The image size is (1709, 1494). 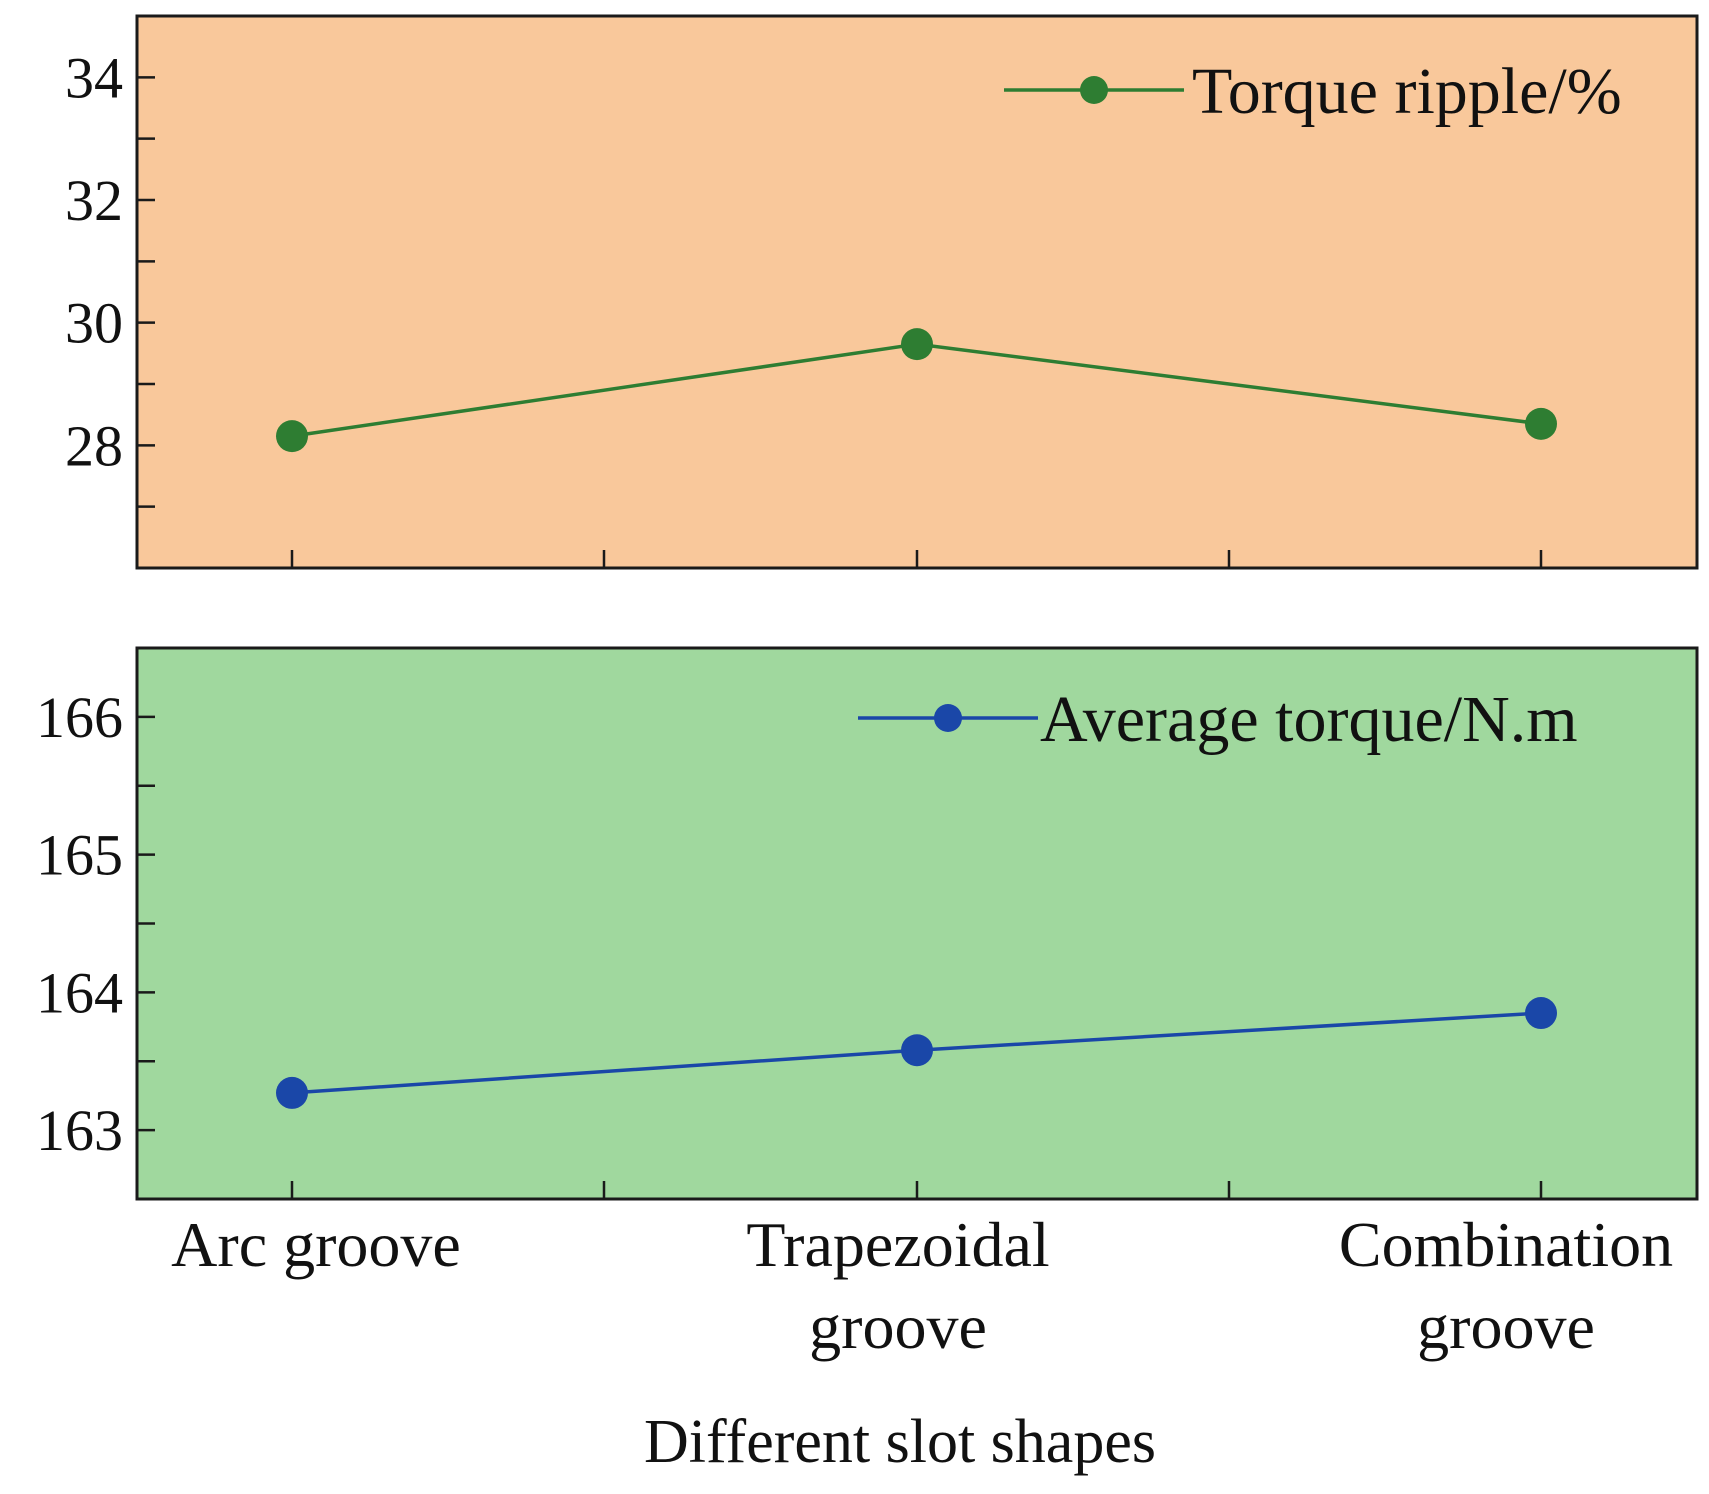 What do you see at coordinates (79, 855) in the screenshot?
I see `y-tick-label: 165` at bounding box center [79, 855].